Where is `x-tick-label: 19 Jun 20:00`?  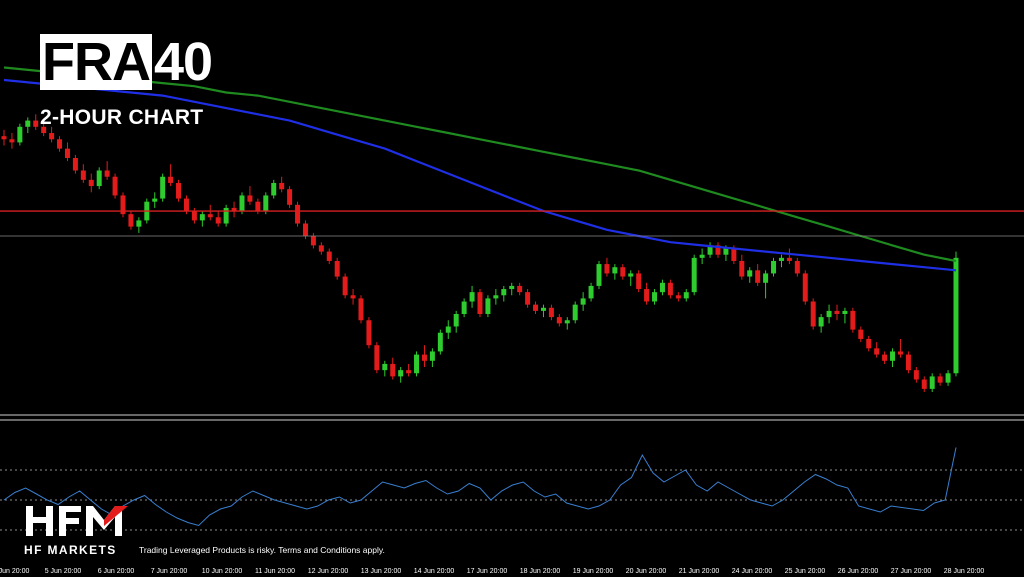
x-tick-label: 19 Jun 20:00 is located at coordinates (593, 571).